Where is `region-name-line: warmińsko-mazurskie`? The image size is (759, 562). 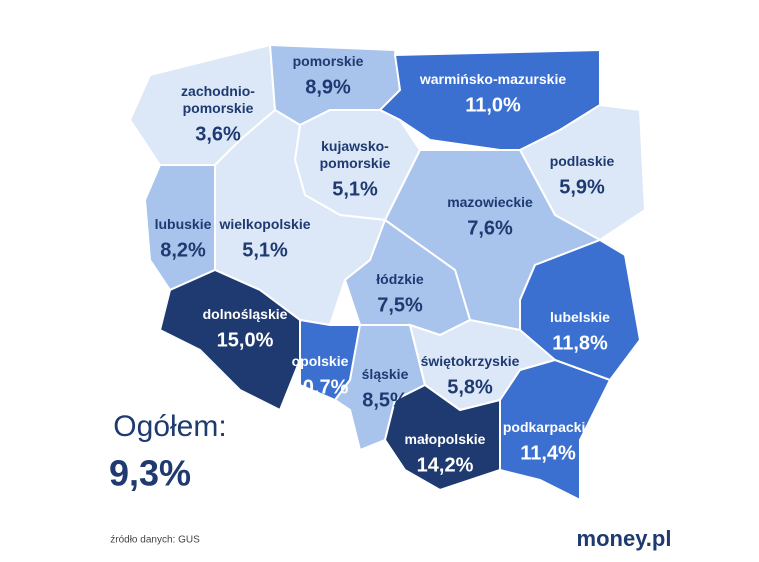 region-name-line: warmińsko-mazurskie is located at coordinates (492, 79).